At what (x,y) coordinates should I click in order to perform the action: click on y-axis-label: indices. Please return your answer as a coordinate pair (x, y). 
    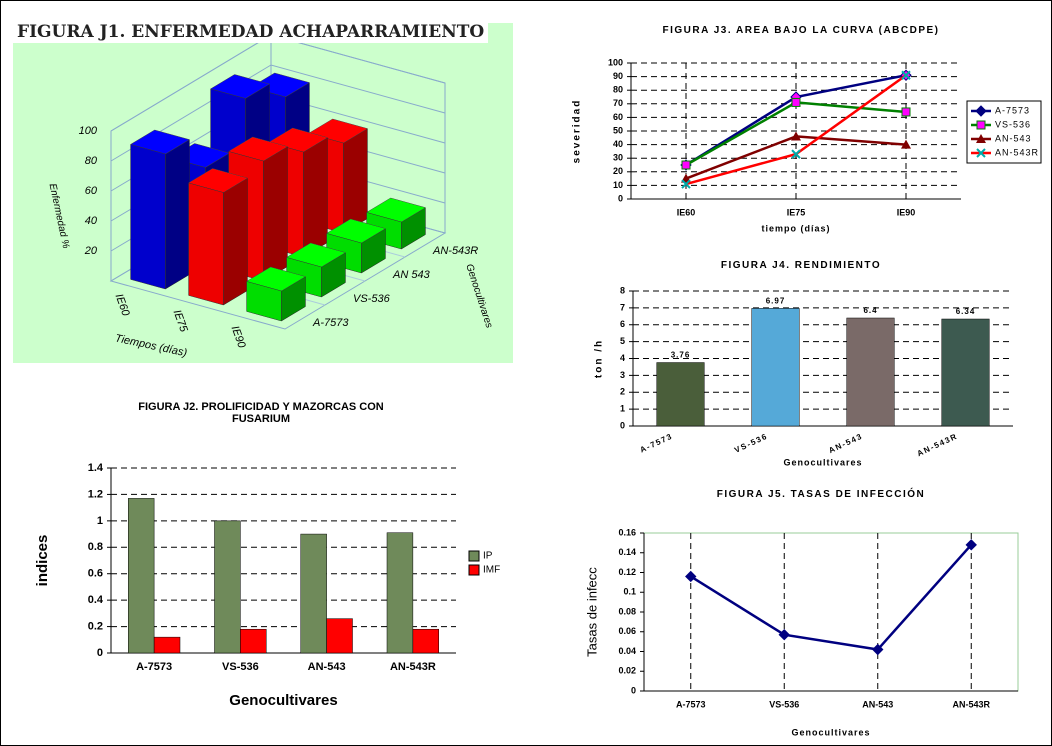
    Looking at the image, I should click on (42, 561).